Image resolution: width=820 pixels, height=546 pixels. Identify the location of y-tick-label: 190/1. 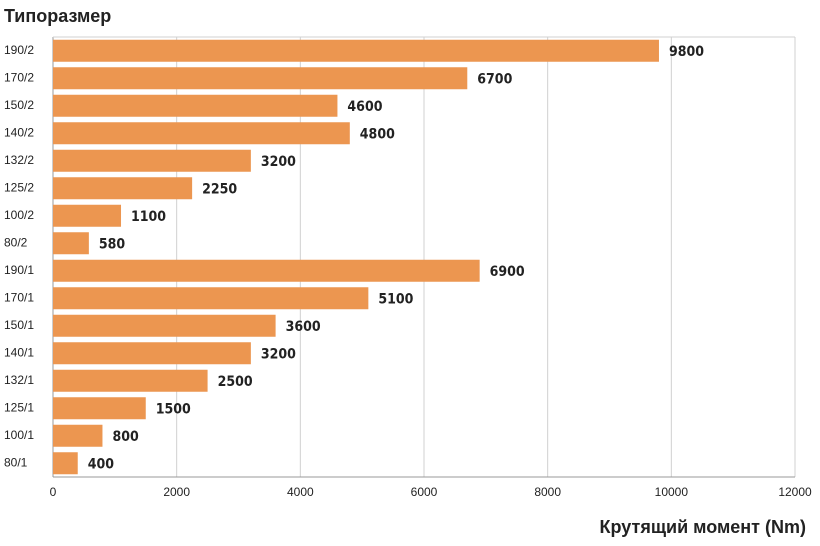
(19, 270).